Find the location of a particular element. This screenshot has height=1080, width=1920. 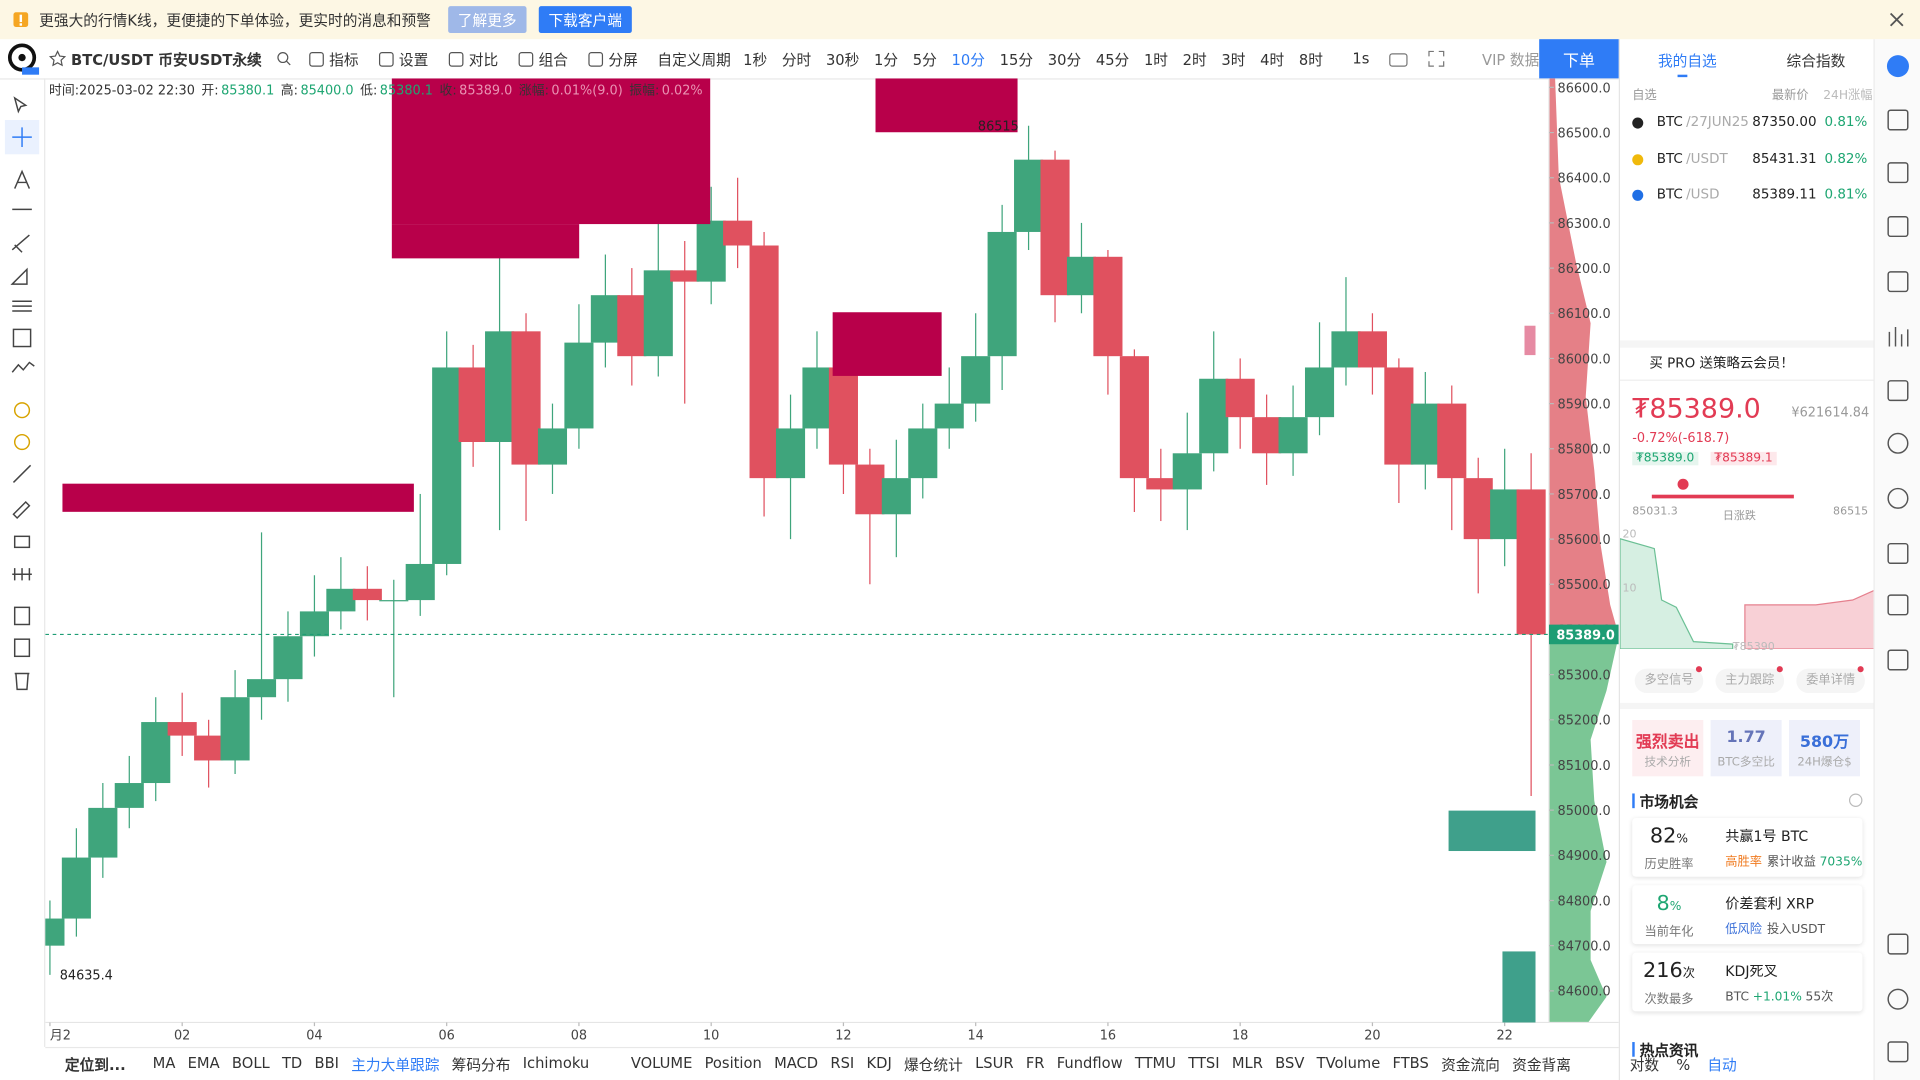

period-button: 5分 is located at coordinates (924, 59).